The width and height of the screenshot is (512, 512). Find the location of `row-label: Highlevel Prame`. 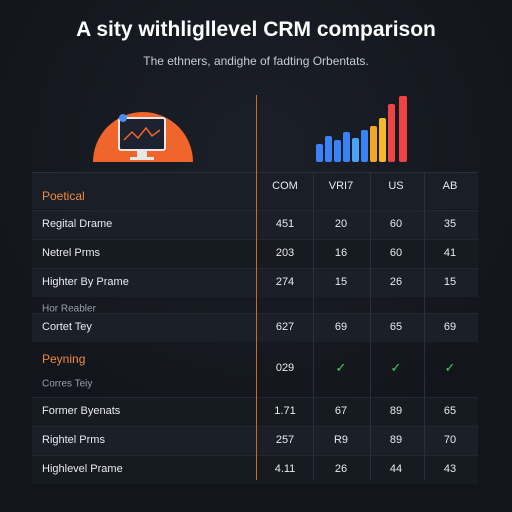

row-label: Highlevel Prame is located at coordinates (82, 469).